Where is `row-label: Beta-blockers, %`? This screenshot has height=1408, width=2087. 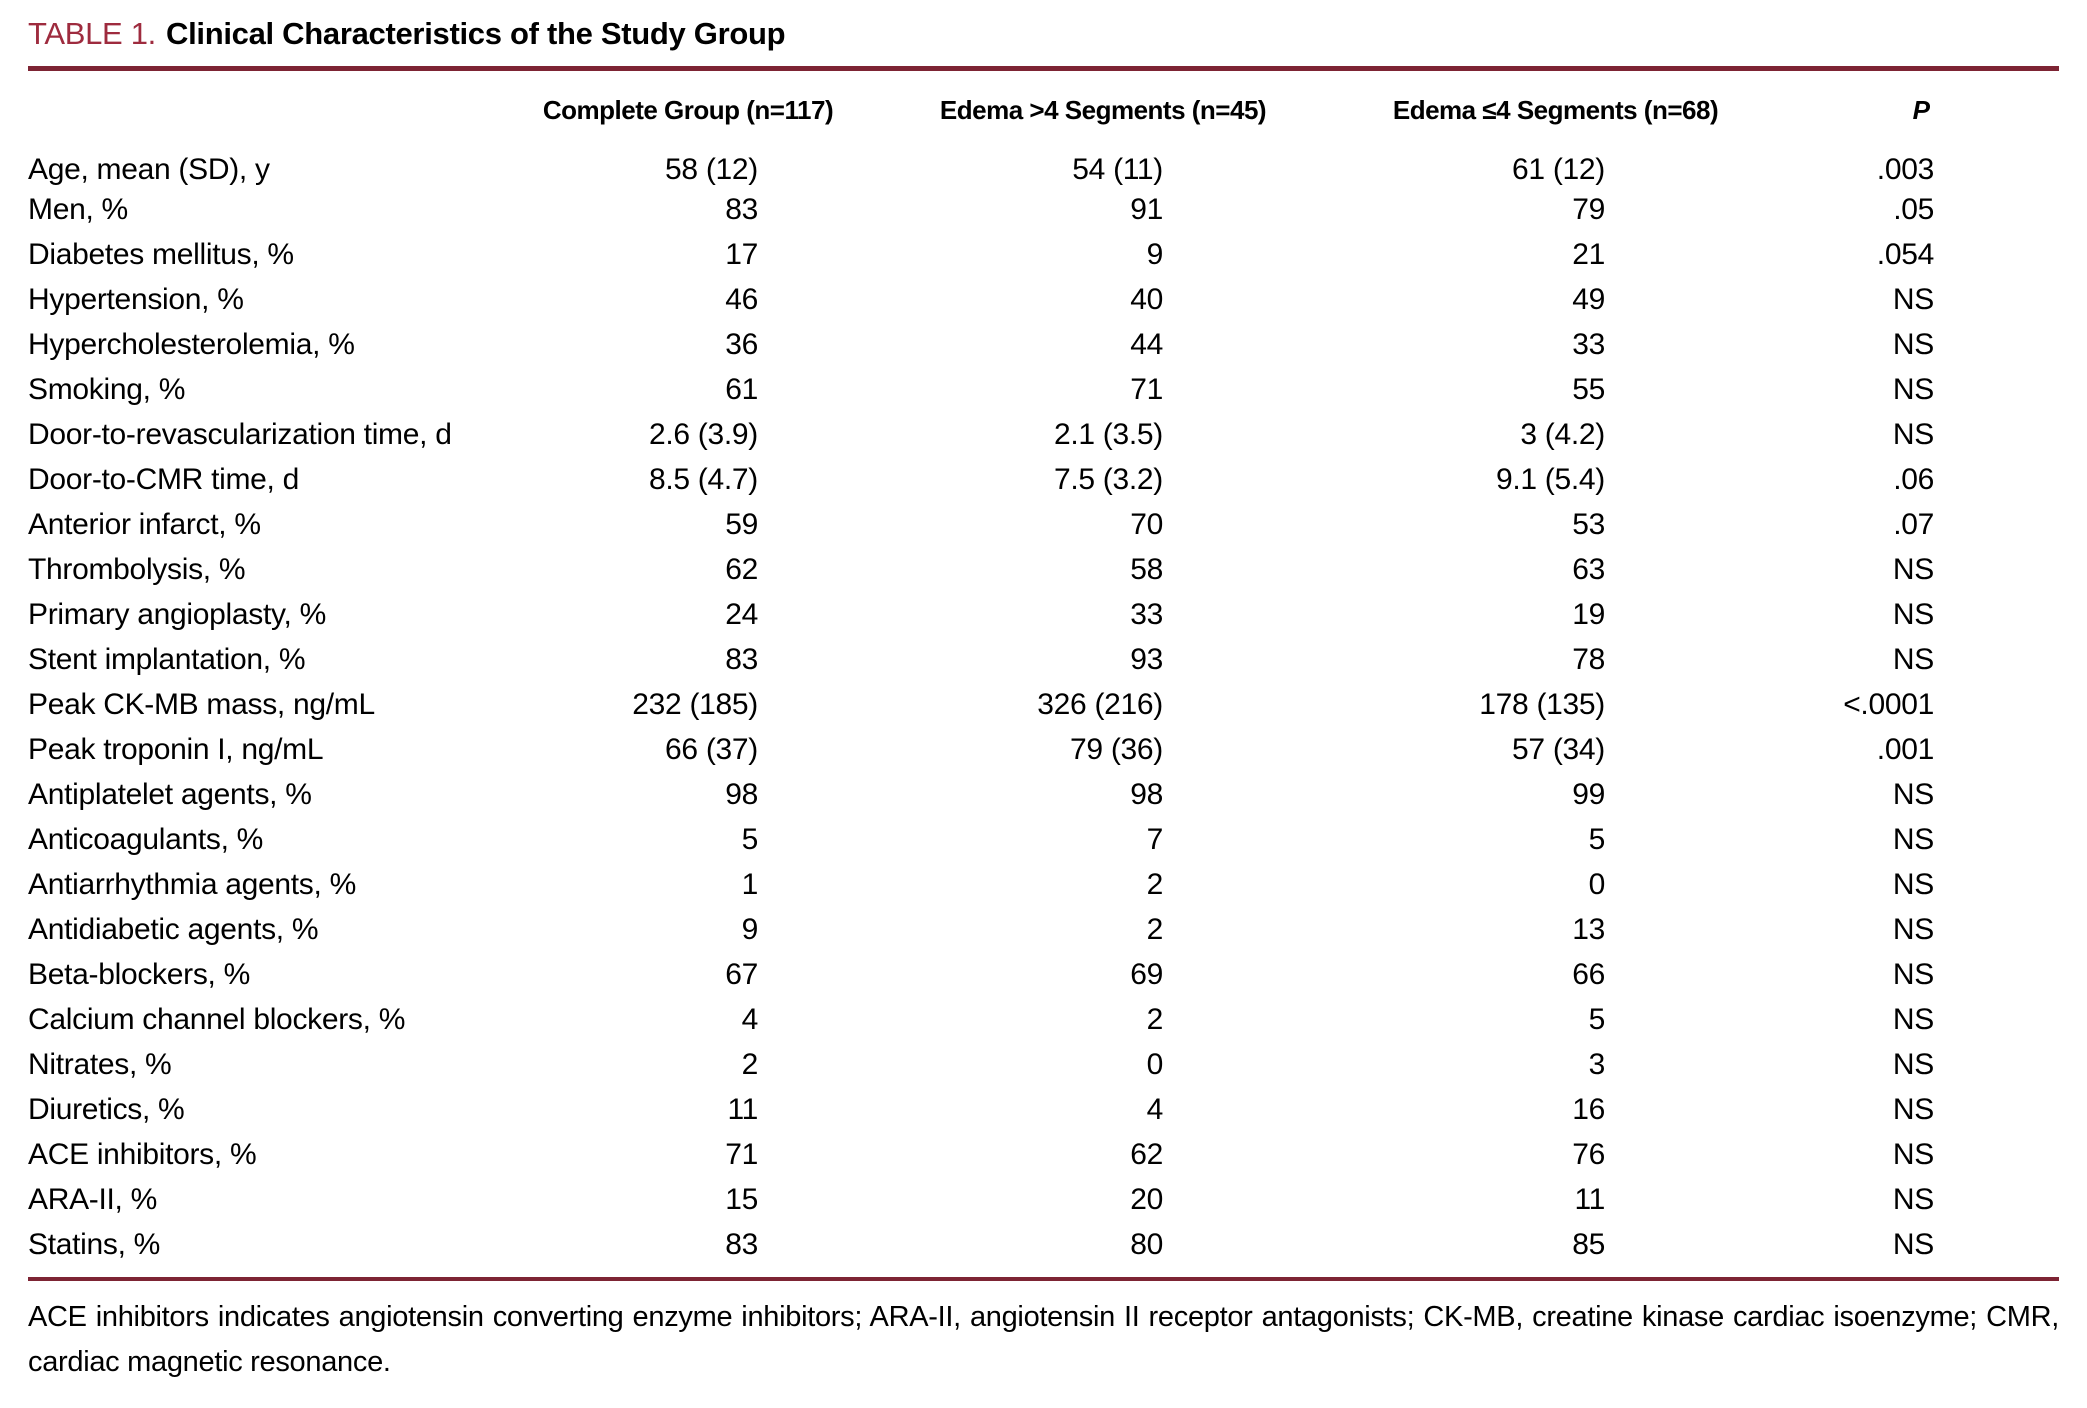
row-label: Beta-blockers, % is located at coordinates (139, 974).